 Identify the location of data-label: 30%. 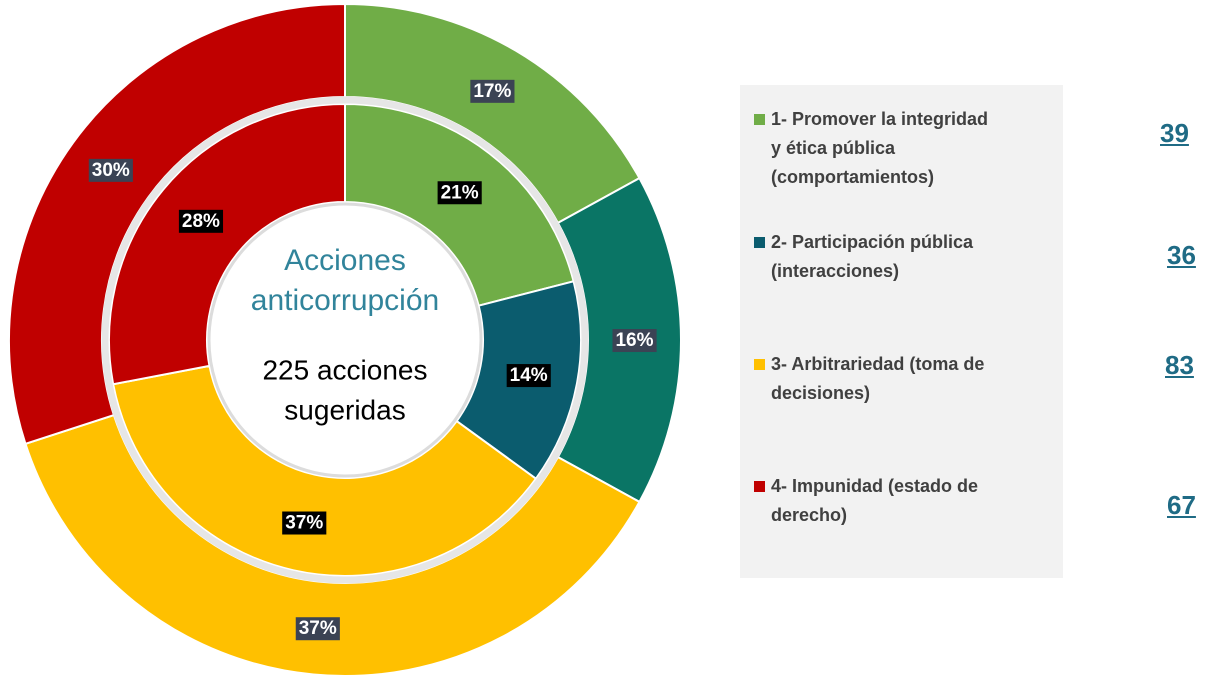
(110, 170).